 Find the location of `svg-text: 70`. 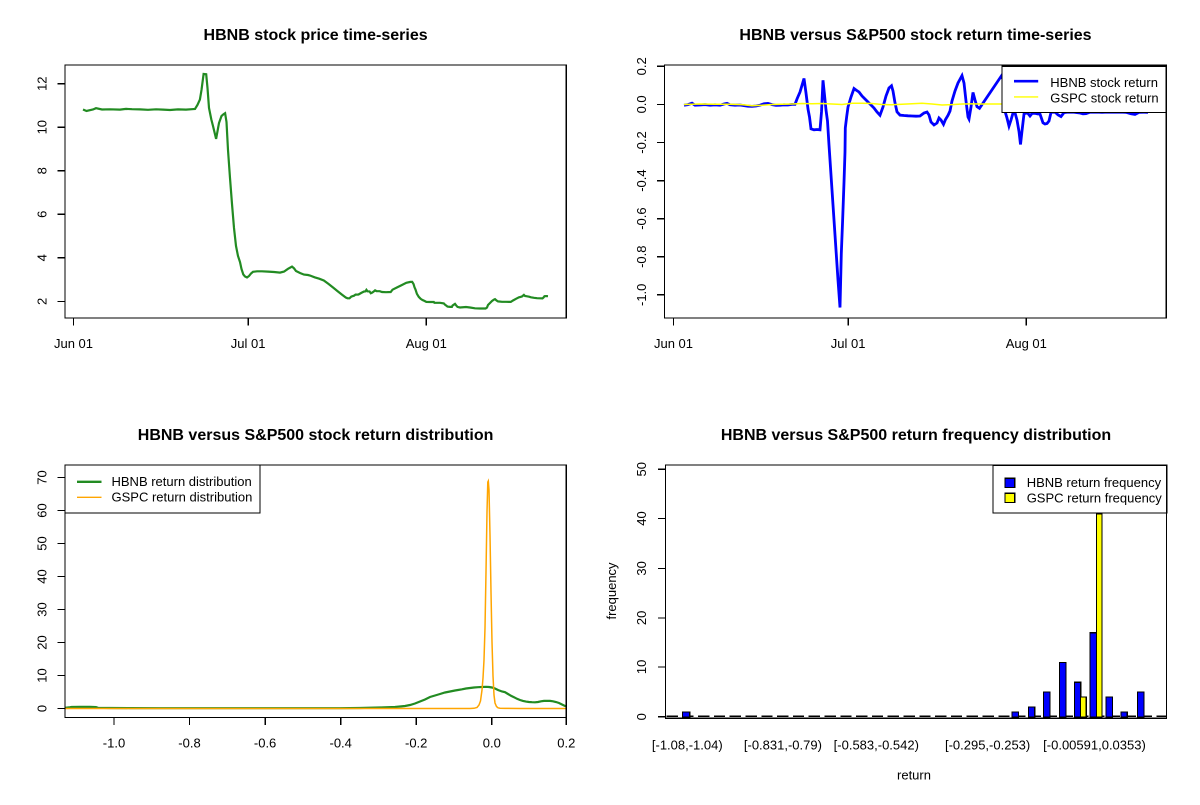

svg-text: 70 is located at coordinates (42, 477).